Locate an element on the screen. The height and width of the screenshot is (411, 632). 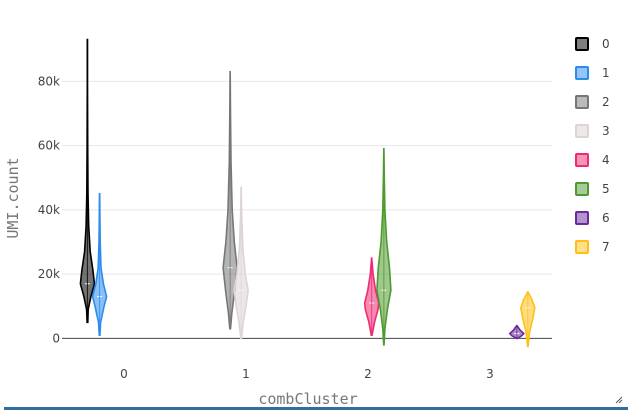
x-tick-label: 2 is located at coordinates (368, 374).